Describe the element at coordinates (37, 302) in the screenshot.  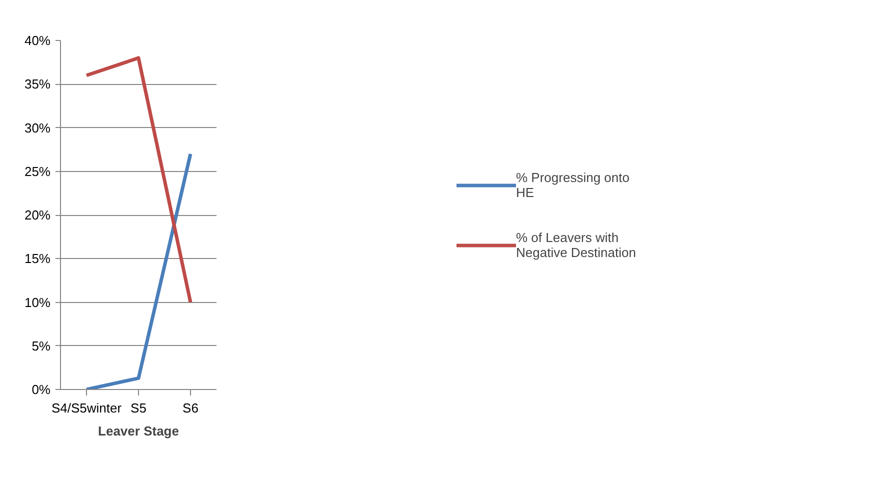
I see `y-tick-label: 10%` at that location.